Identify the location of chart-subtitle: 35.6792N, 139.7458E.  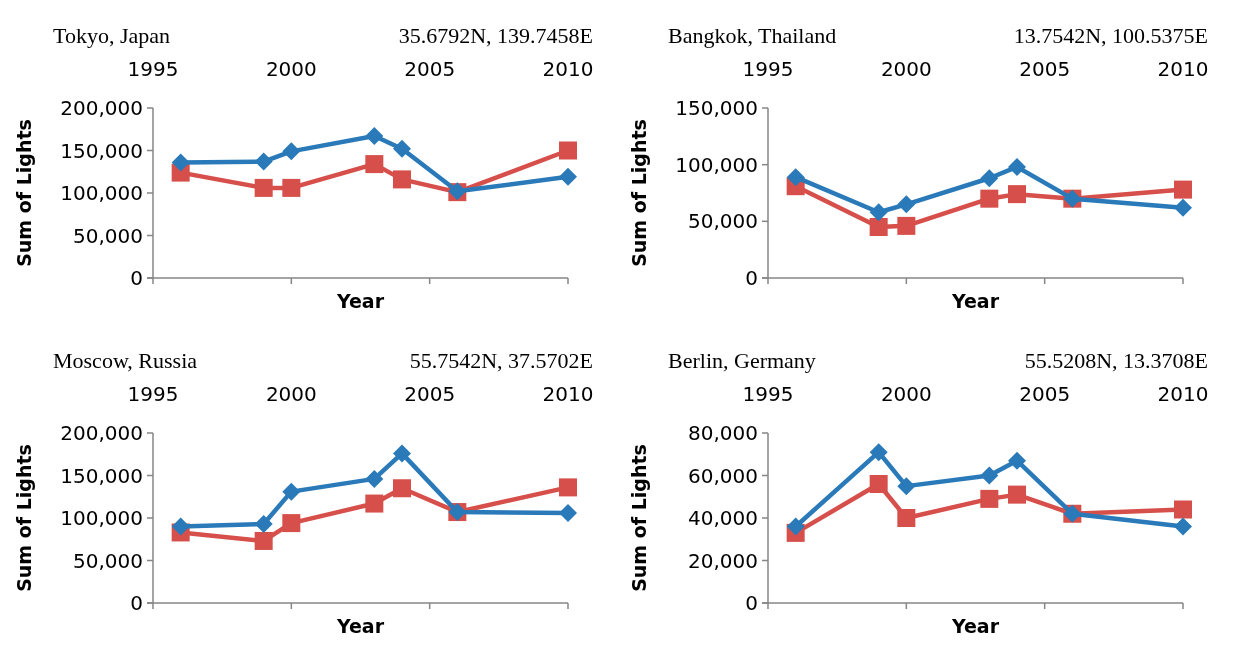
(495, 35).